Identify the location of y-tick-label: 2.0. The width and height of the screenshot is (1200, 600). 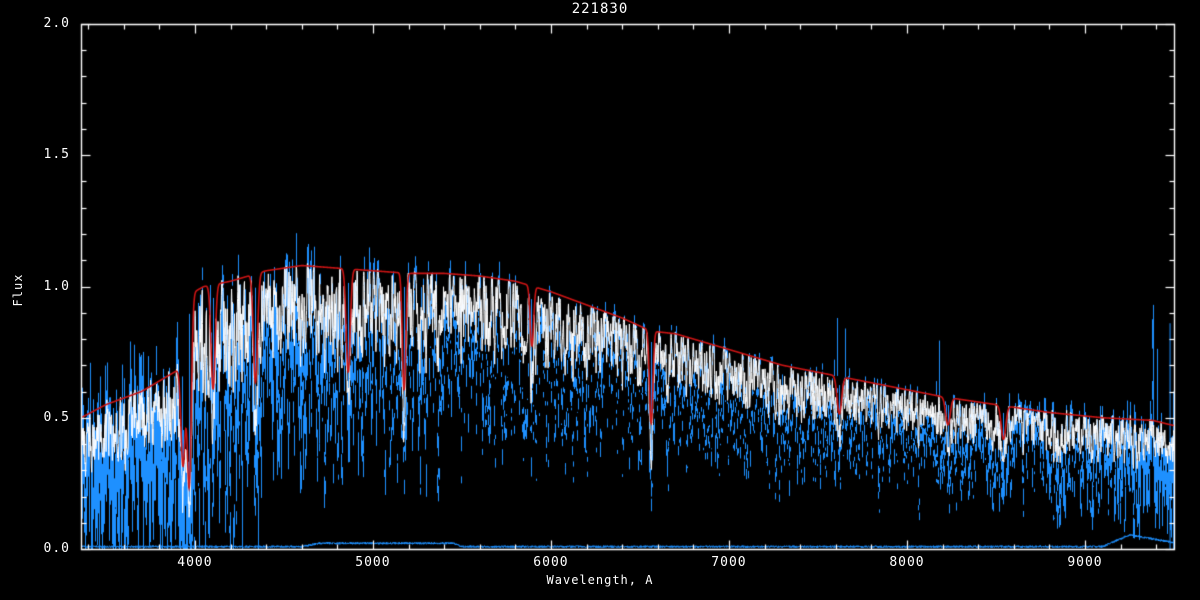
(56, 23).